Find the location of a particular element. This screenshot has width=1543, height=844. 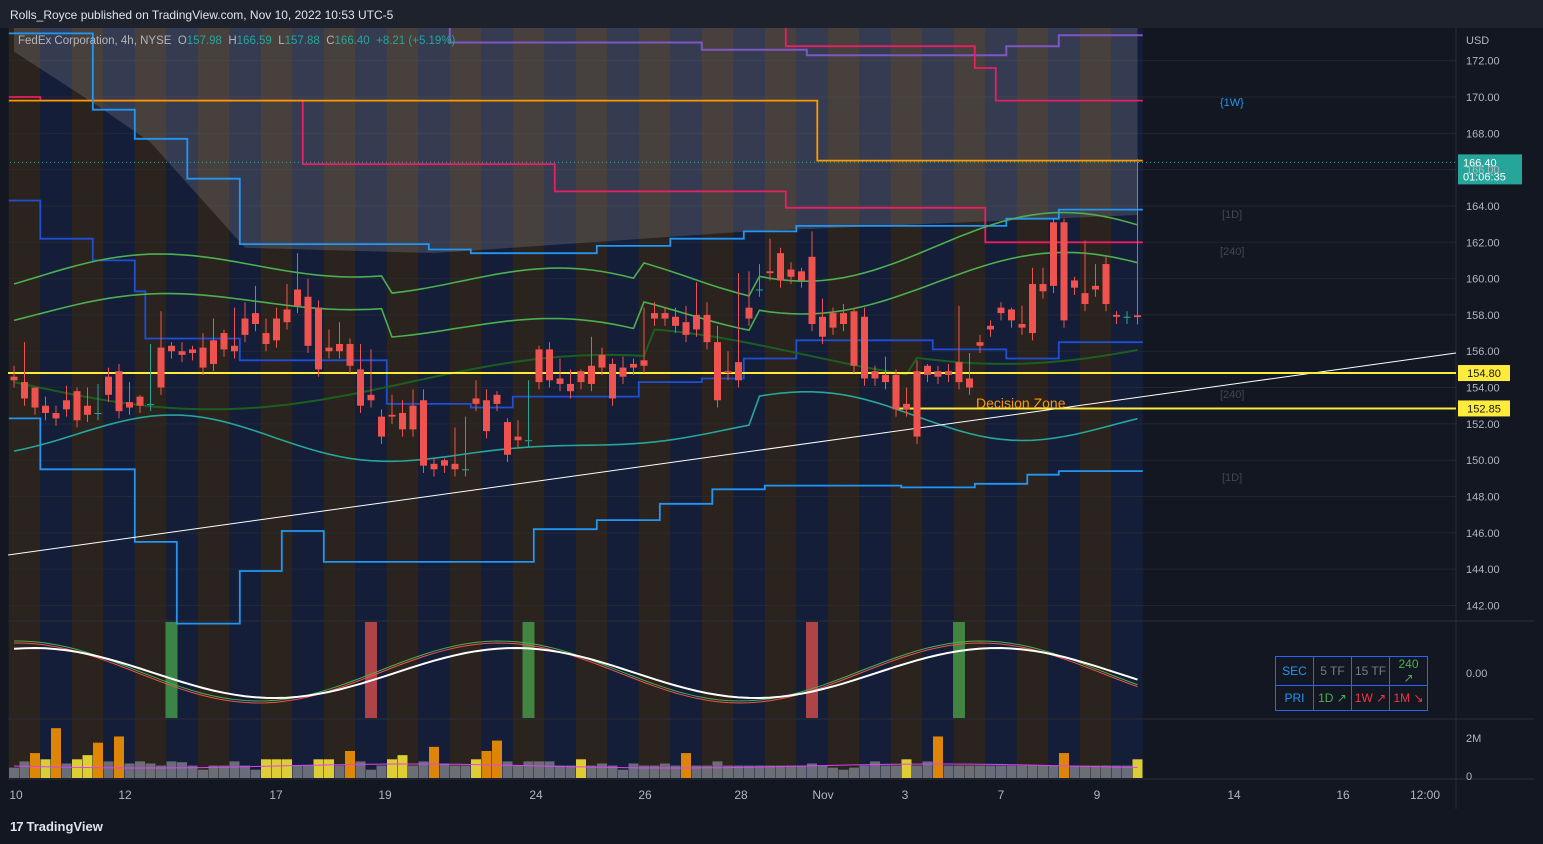

volume-ma-line is located at coordinates (575, 766).